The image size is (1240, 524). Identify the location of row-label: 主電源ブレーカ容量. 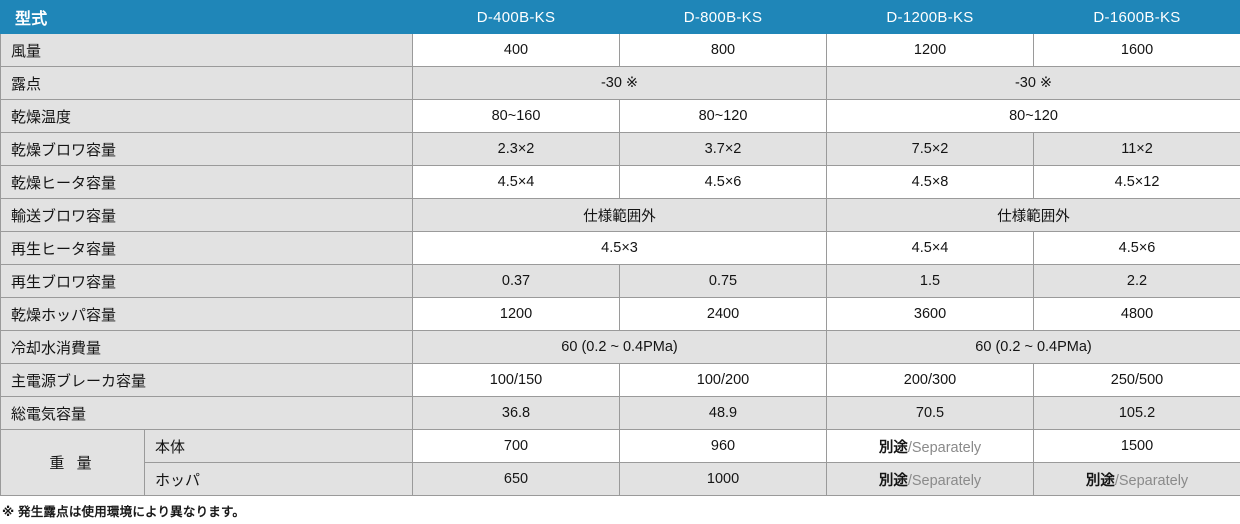
(207, 380).